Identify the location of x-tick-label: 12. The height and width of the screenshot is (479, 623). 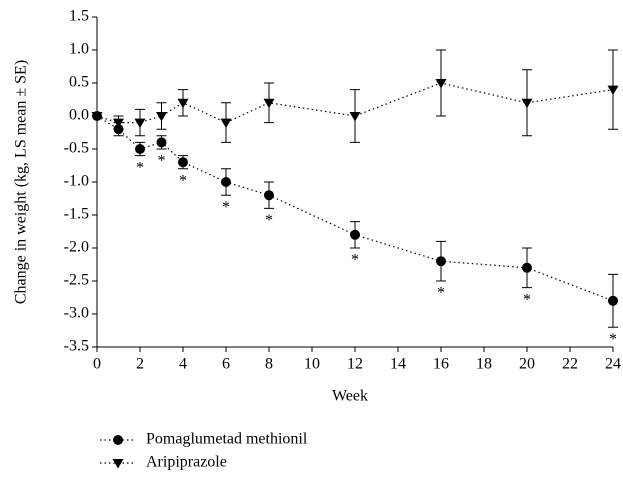
(355, 364).